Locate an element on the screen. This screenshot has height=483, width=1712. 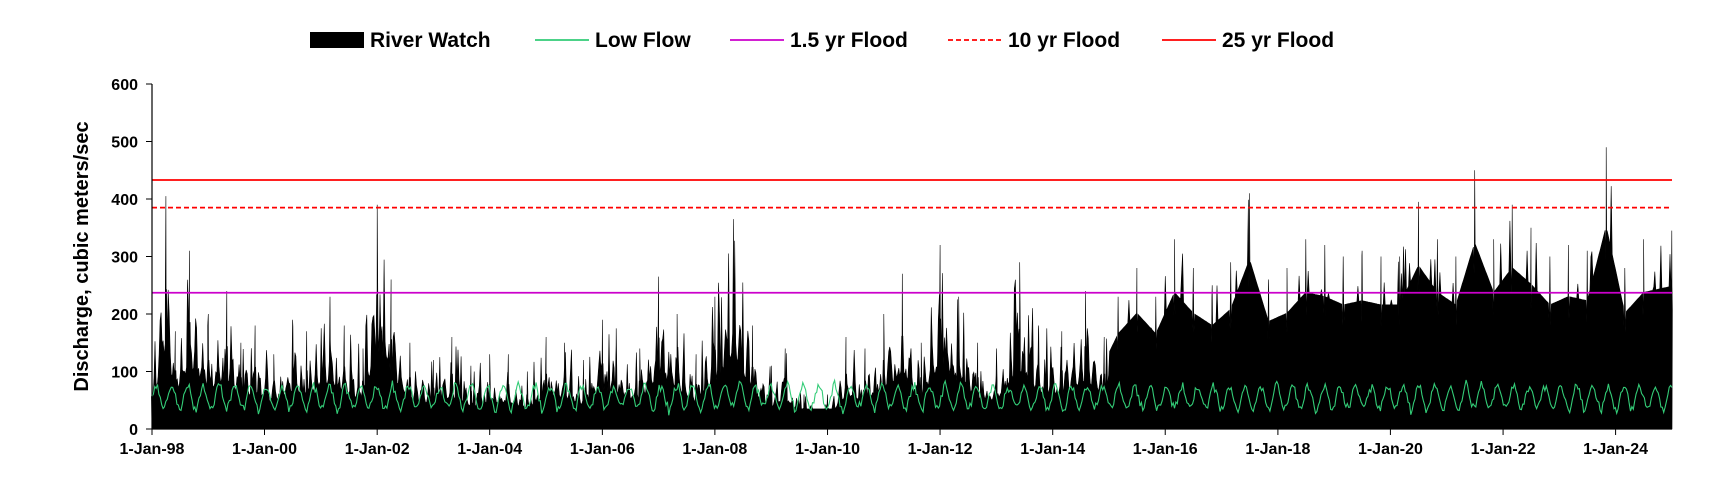
y-tick-label: 400 is located at coordinates (124, 200).